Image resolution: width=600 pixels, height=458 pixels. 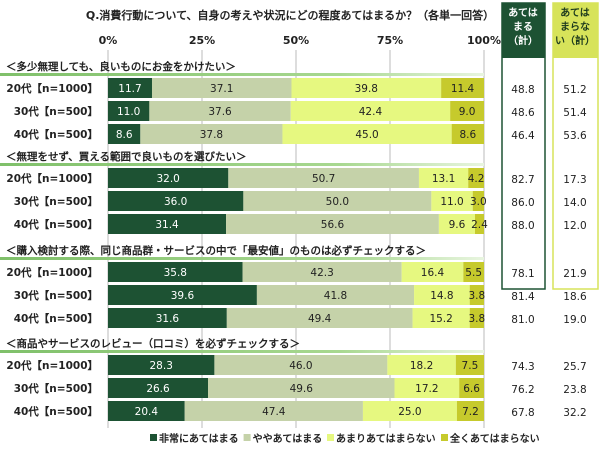 I want to click on bar-label: 50.0, so click(x=337, y=202).